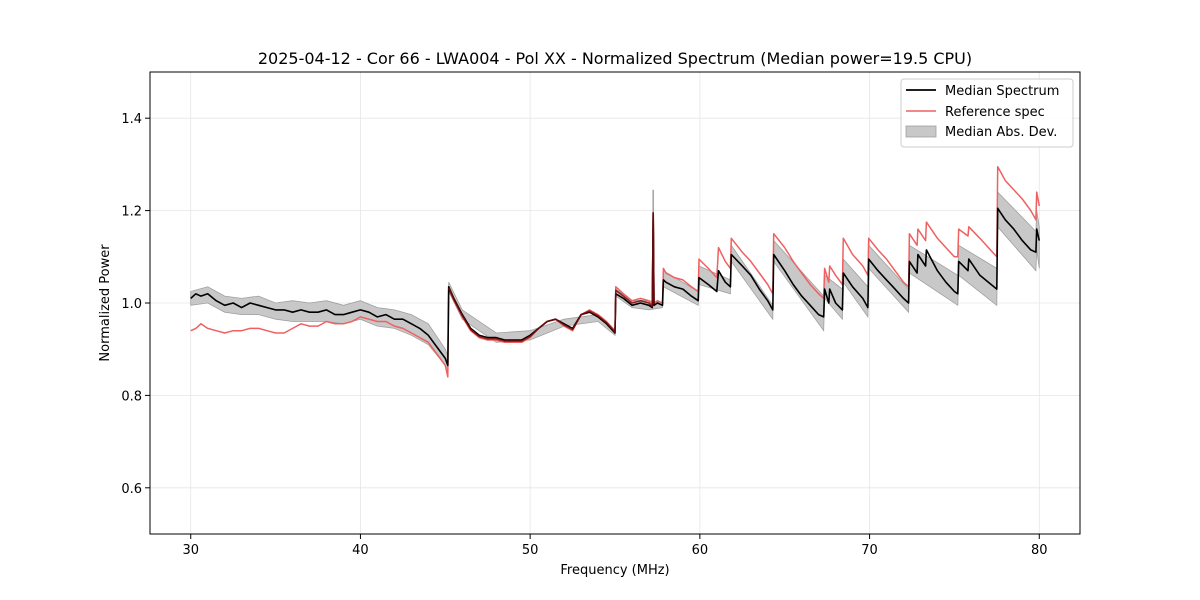 The width and height of the screenshot is (1200, 600). I want to click on x-tick-label: 40, so click(360, 550).